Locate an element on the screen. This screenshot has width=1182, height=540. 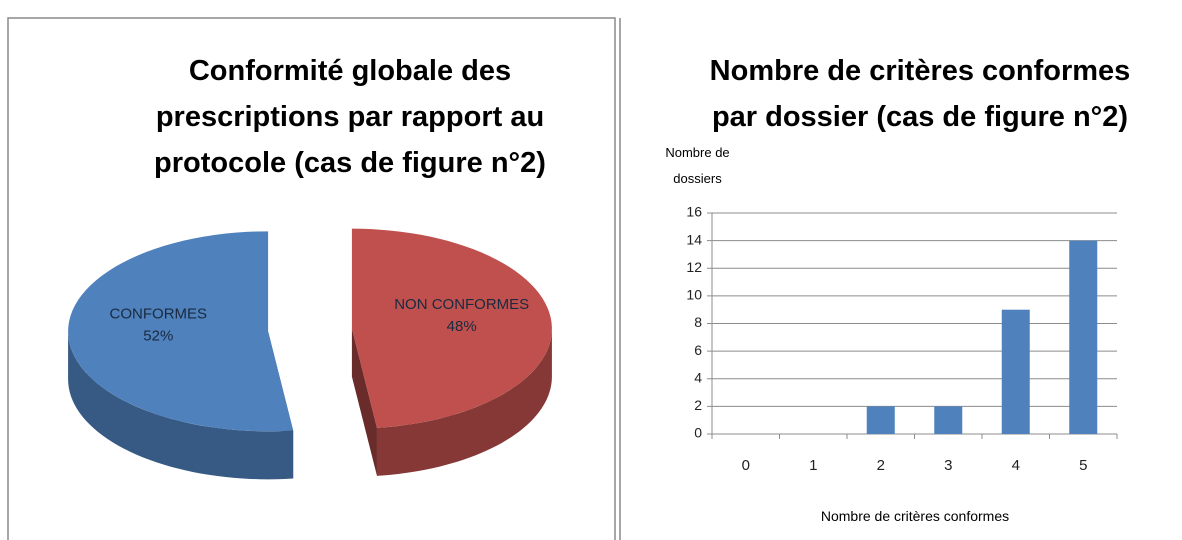
y-axis-label: Nombre de dossiers is located at coordinates (697, 165).